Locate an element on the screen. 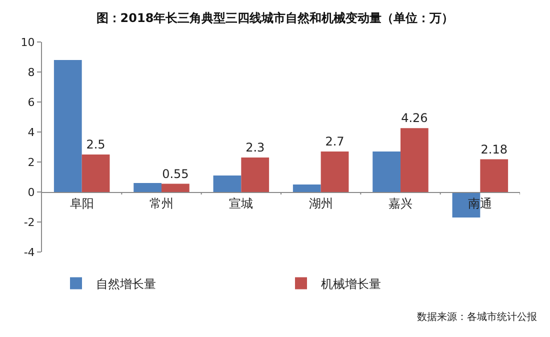 The image size is (550, 337). y-tick-label: 10 is located at coordinates (27, 42).